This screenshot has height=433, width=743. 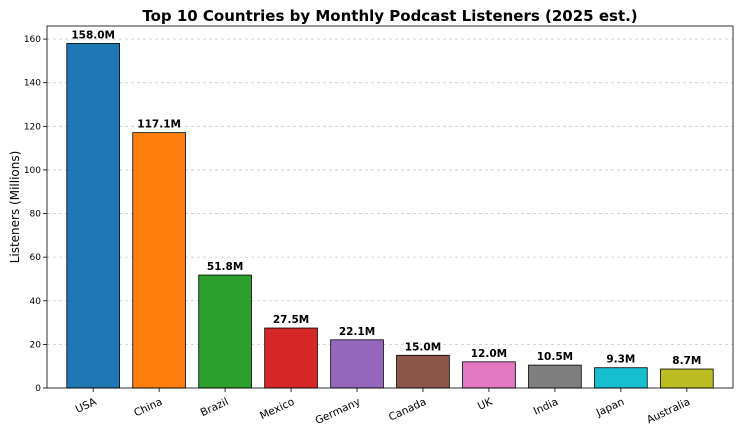 I want to click on data-label: 27.5M, so click(x=291, y=320).